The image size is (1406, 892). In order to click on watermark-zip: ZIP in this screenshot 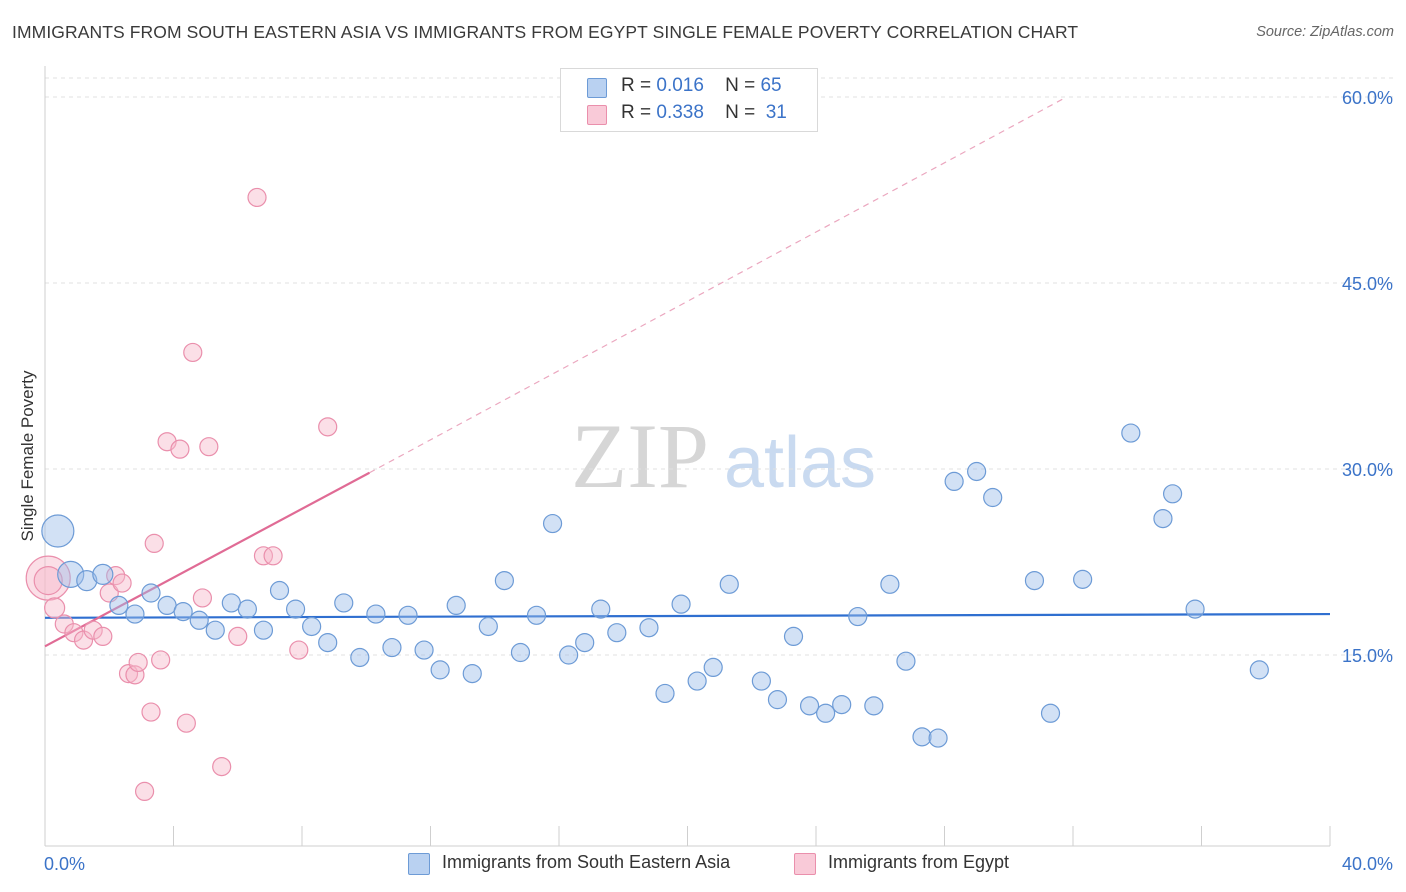, I will do `click(640, 456)`.